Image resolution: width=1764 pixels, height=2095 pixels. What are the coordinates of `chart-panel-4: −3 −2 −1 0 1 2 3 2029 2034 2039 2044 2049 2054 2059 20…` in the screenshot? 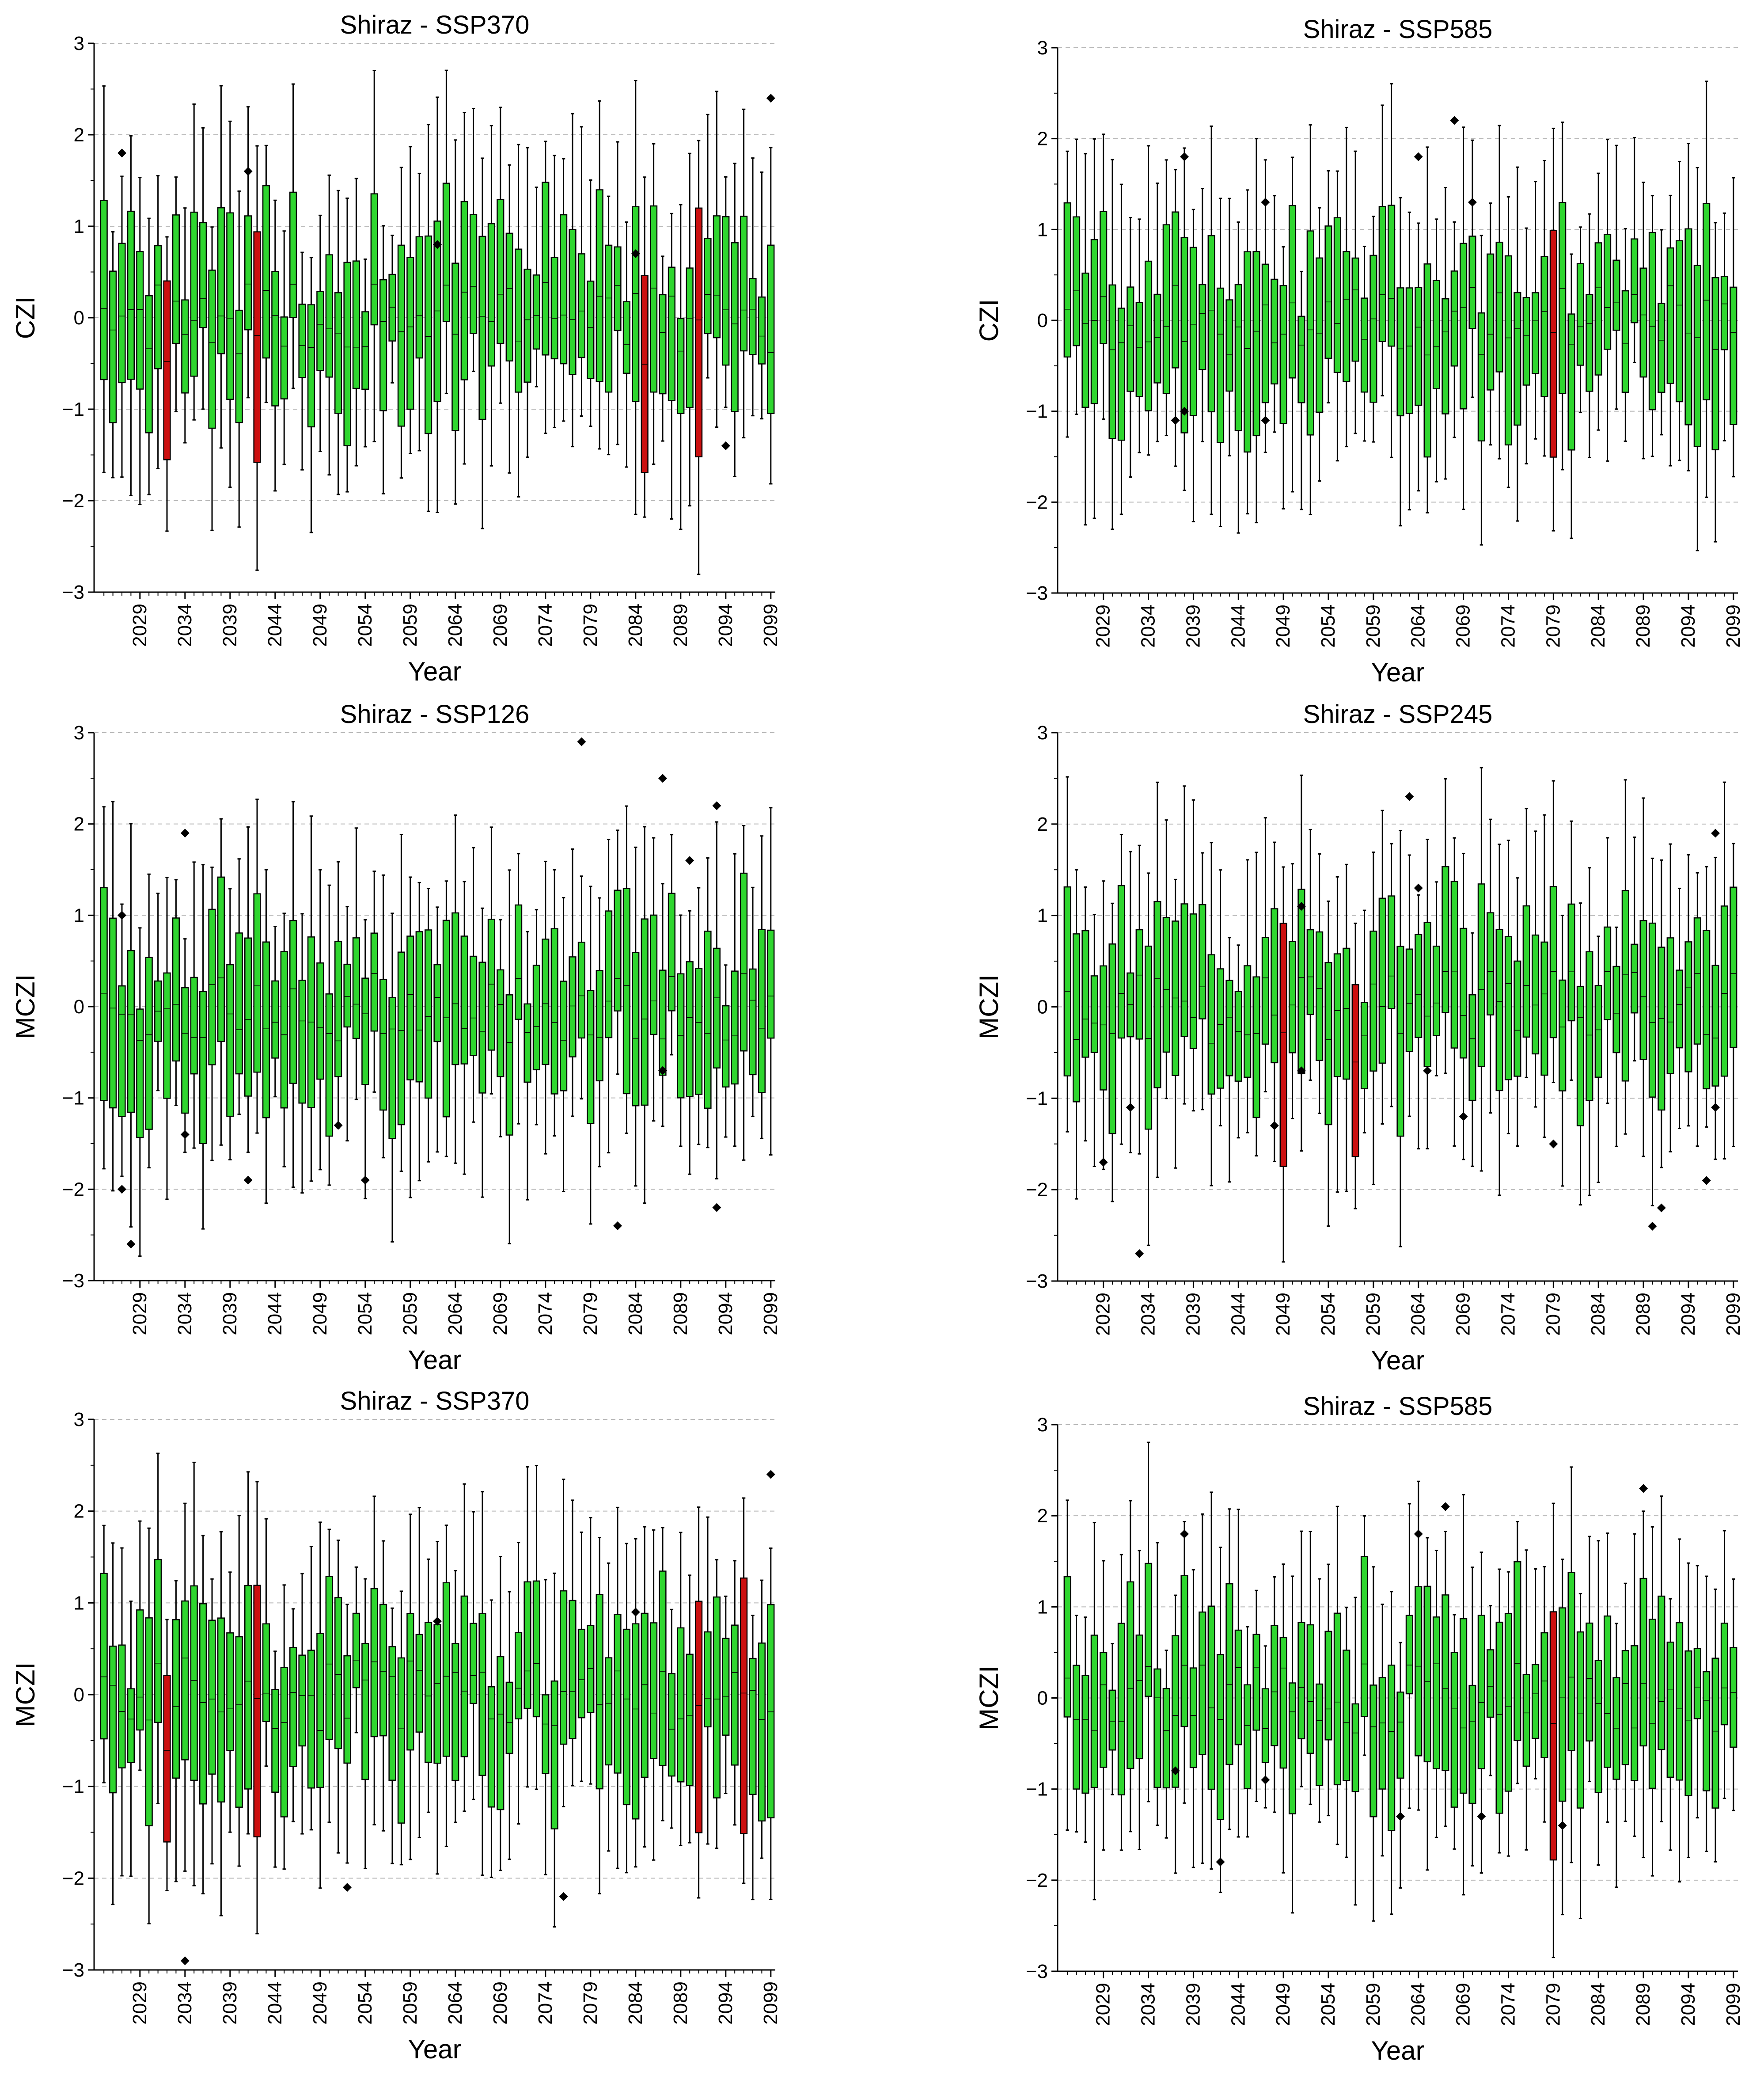 It's located at (1359, 1037).